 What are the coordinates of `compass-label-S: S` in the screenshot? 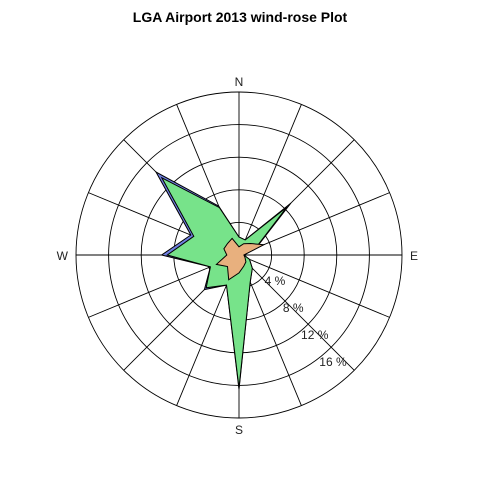 It's located at (239, 430).